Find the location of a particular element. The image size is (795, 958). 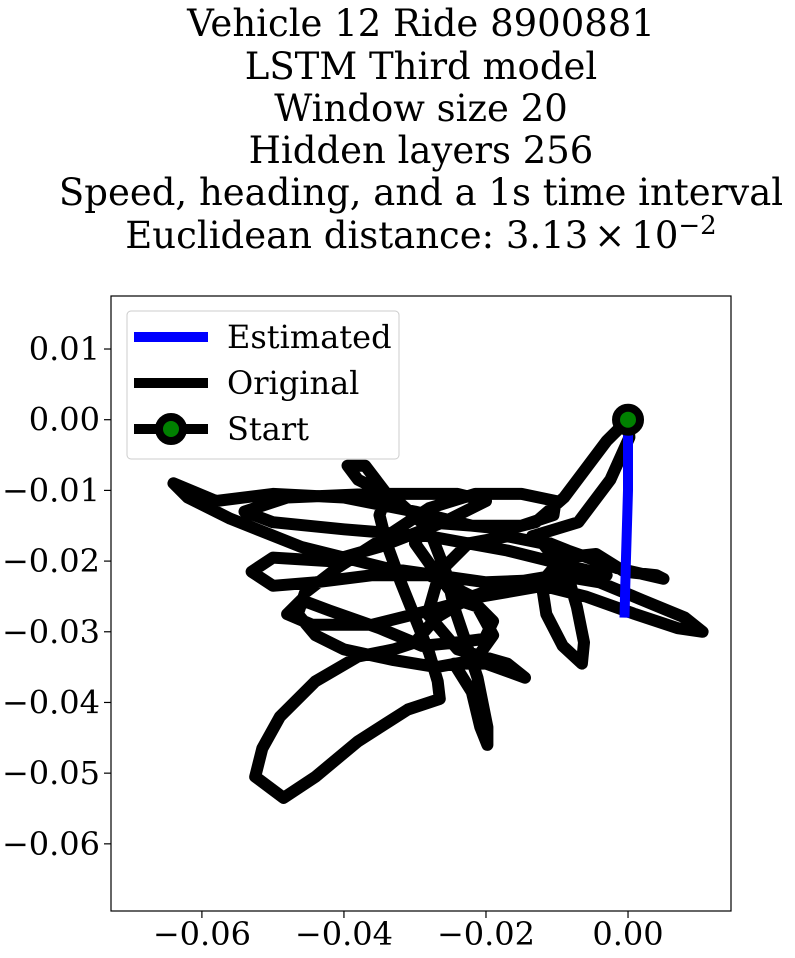

legend-estimated-label: Estimated is located at coordinates (309, 337).